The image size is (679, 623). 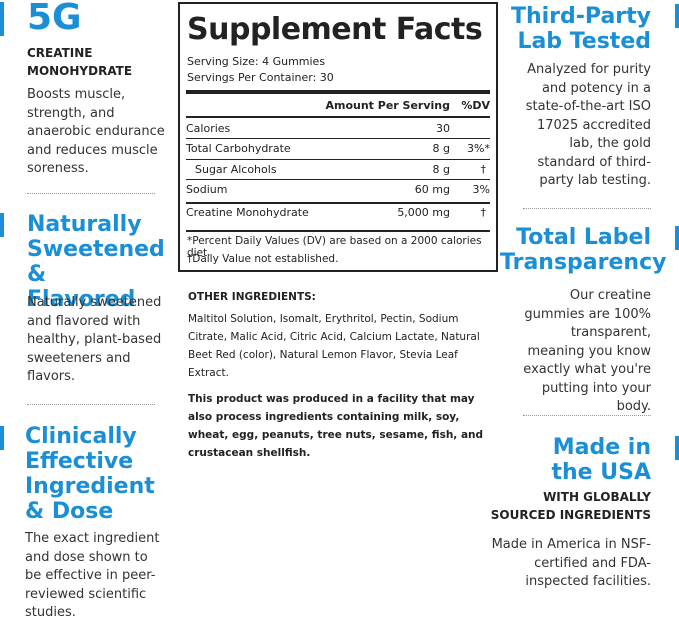 I want to click on nutrient-name: Calories, so click(x=208, y=128).